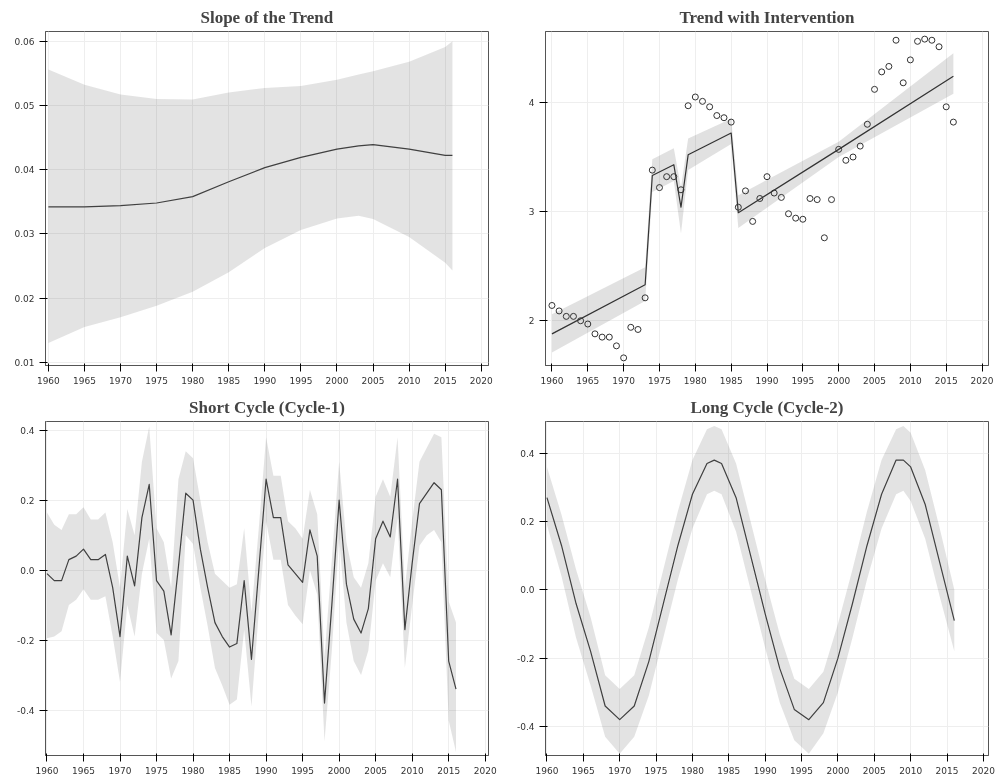  I want to click on y-tick-label: 0.06, so click(24, 41).